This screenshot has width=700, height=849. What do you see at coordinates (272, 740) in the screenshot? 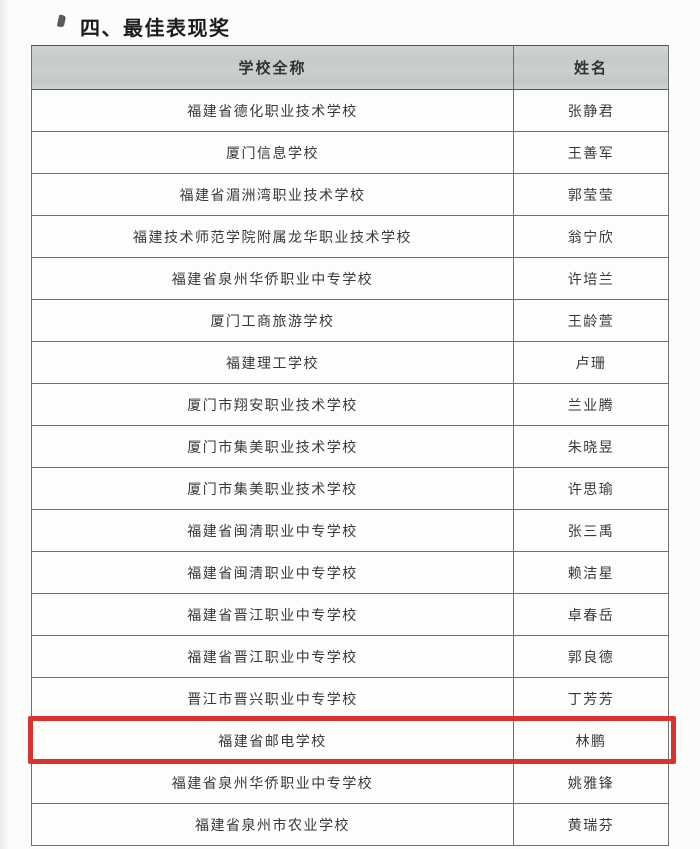
I see `school-cell: 福建省邮电学校` at bounding box center [272, 740].